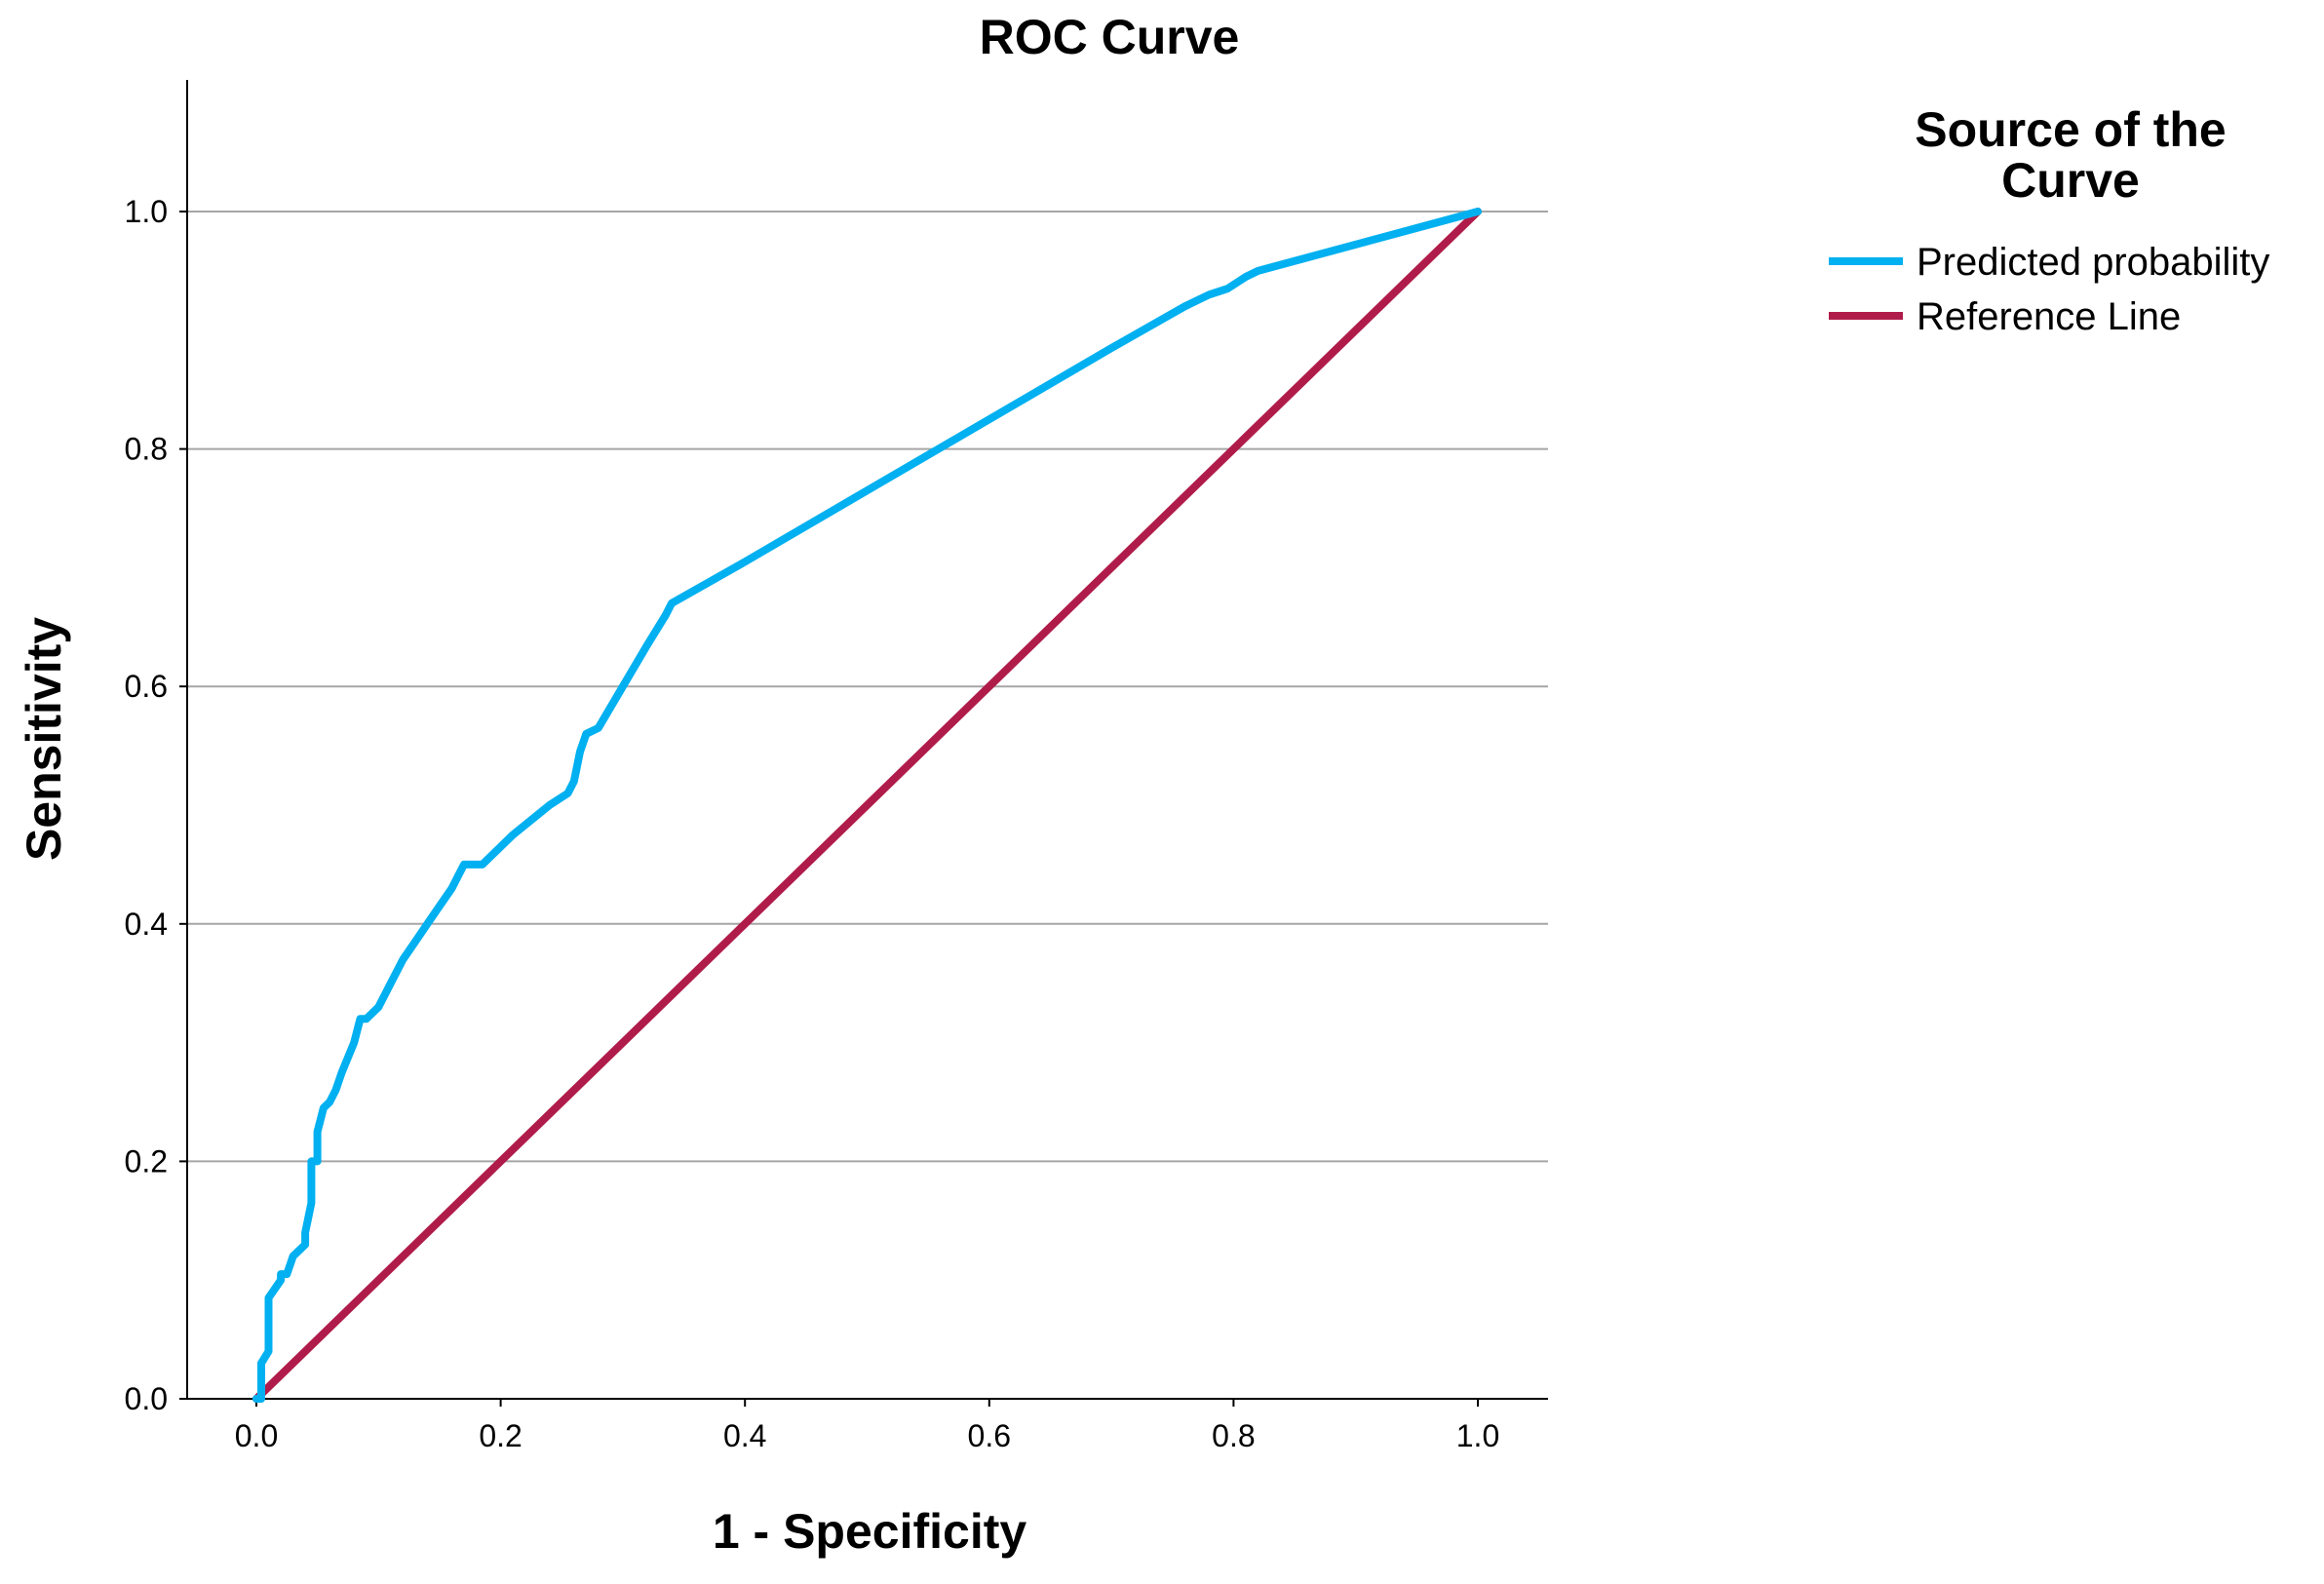  I want to click on x-tick-label-4: 0.8, so click(1233, 1435).